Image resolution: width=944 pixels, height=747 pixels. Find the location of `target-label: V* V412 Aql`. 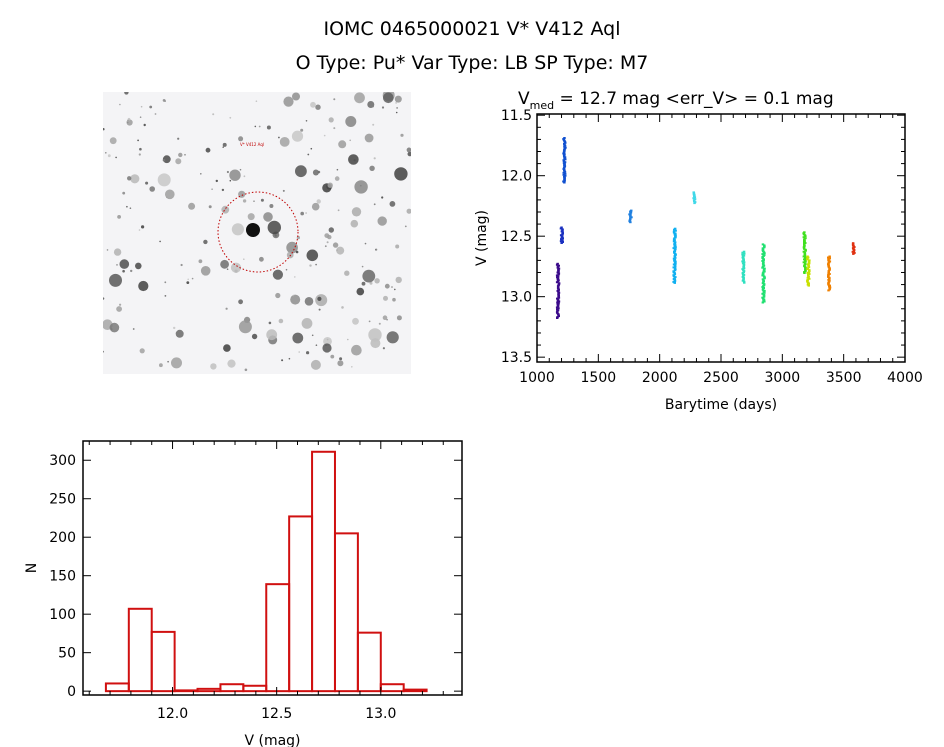

target-label: V* V412 Aql is located at coordinates (252, 144).